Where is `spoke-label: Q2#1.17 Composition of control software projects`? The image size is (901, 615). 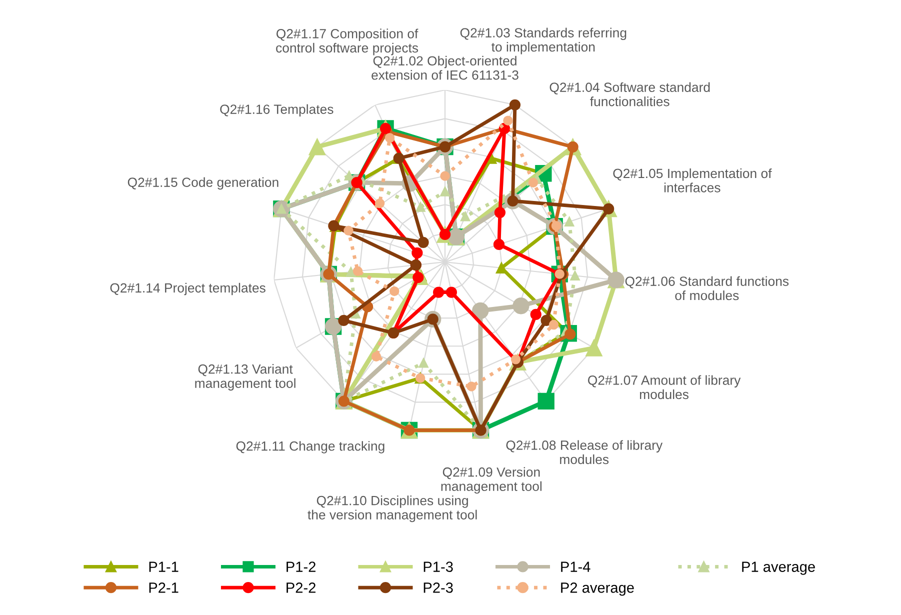
spoke-label: Q2#1.17 Composition of control software projects is located at coordinates (347, 42).